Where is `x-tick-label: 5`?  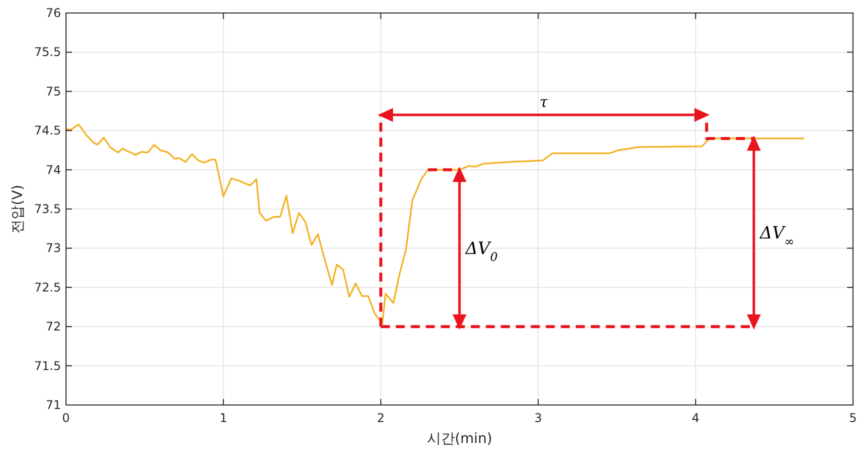 x-tick-label: 5 is located at coordinates (853, 418).